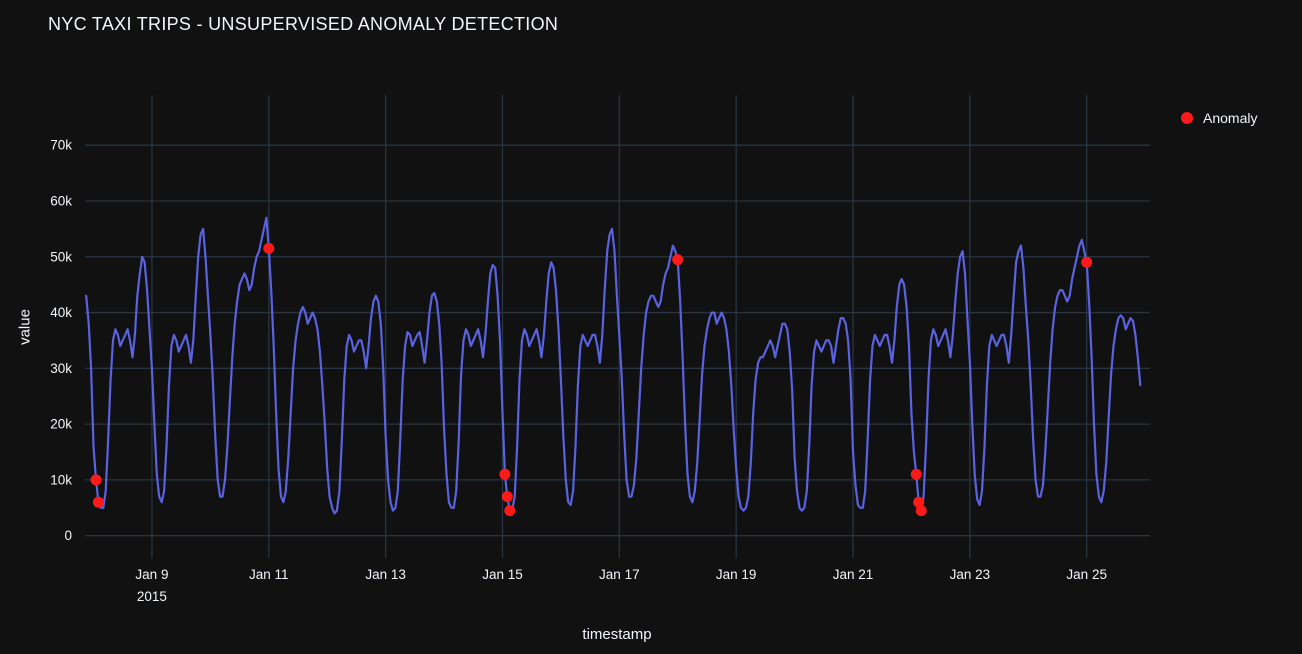 The height and width of the screenshot is (654, 1302). Describe the element at coordinates (61, 368) in the screenshot. I see `y-tick-label: 30k` at that location.